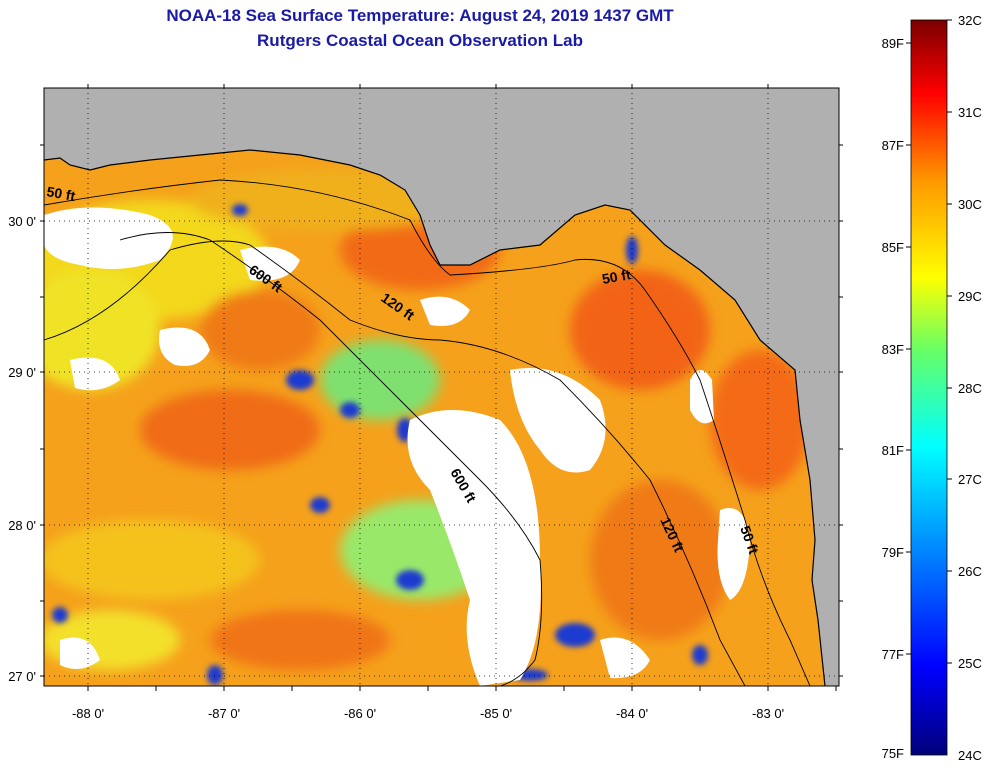  I want to click on colorbar-c-label: 30C, so click(970, 204).